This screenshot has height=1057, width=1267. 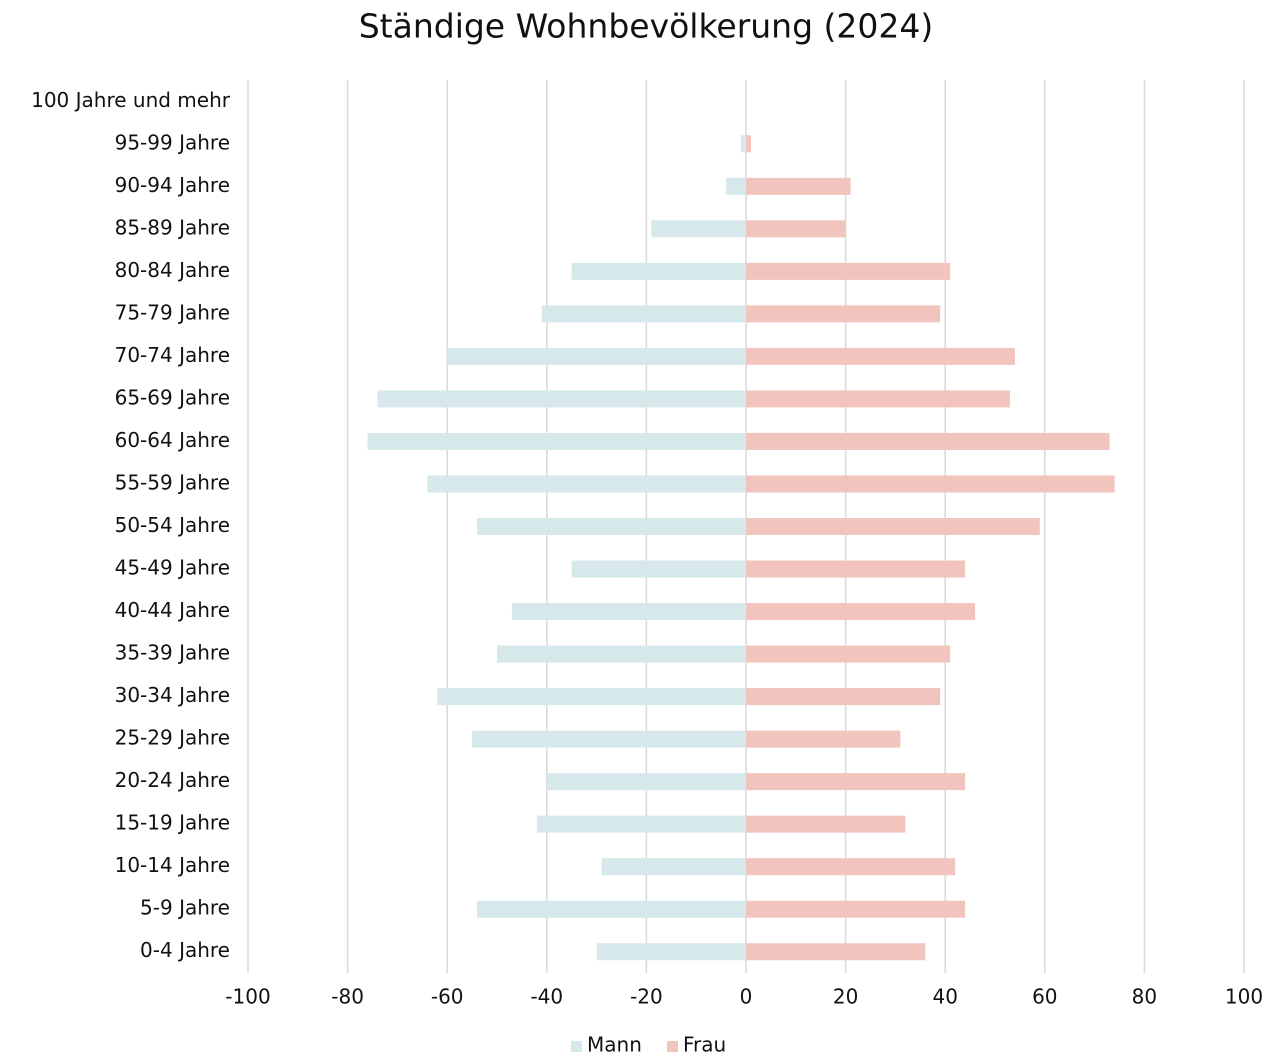 What do you see at coordinates (172, 610) in the screenshot?
I see `y-tick-label: 40-44 Jahre` at bounding box center [172, 610].